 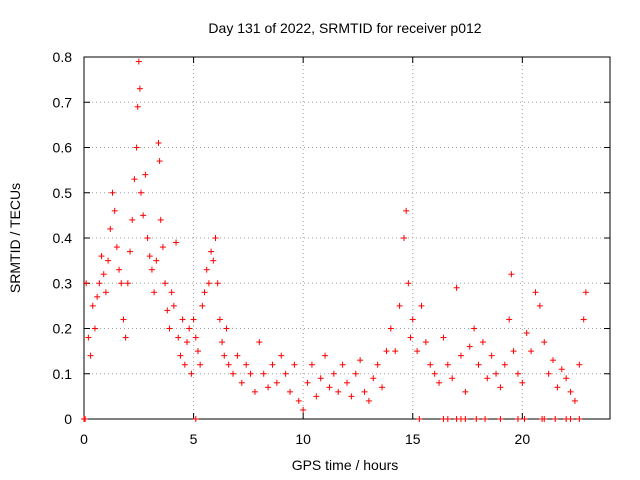 I want to click on y-tick-label: 0.4, so click(x=63, y=238).